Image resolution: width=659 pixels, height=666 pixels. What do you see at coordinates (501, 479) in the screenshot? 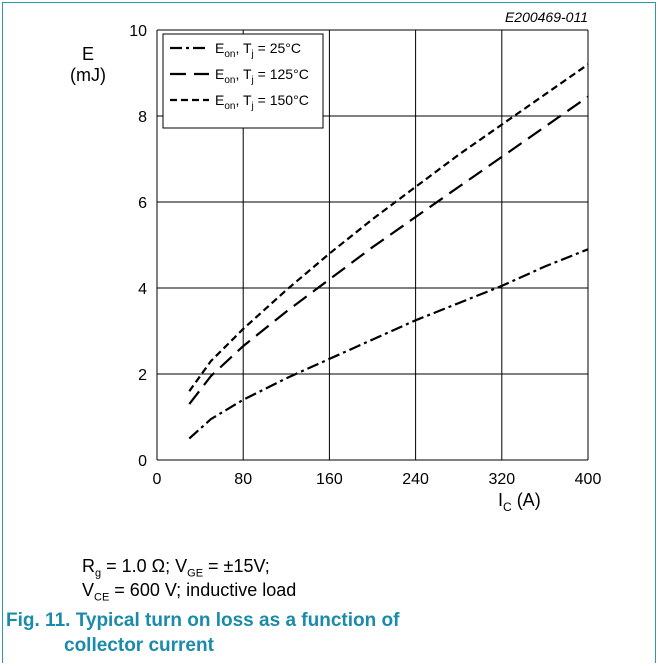
I see `x-tick-label: 320` at bounding box center [501, 479].